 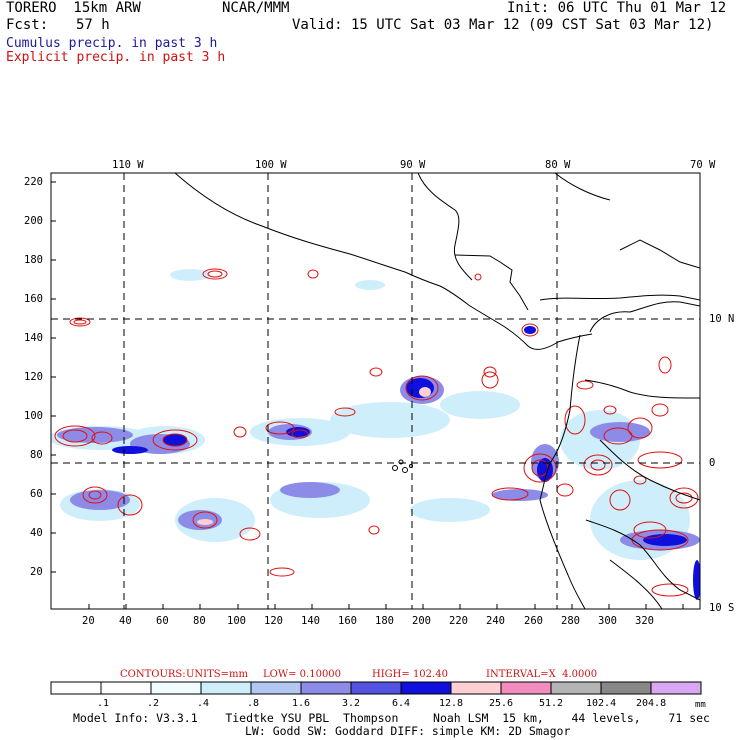 What do you see at coordinates (310, 621) in the screenshot?
I see `x-tick-label: 140` at bounding box center [310, 621].